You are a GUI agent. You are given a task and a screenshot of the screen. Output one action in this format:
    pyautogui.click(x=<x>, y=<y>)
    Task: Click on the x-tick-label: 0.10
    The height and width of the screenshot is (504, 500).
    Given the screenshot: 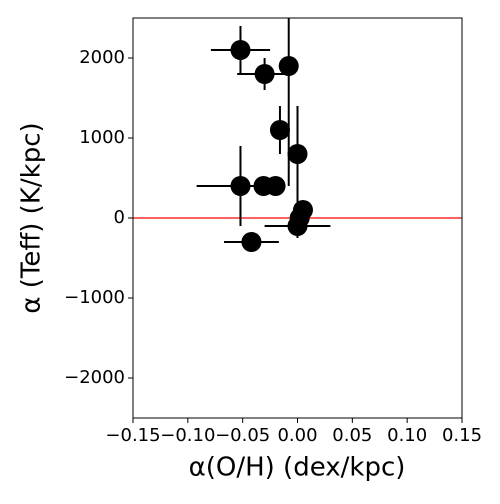 What is the action you would take?
    pyautogui.click(x=407, y=435)
    